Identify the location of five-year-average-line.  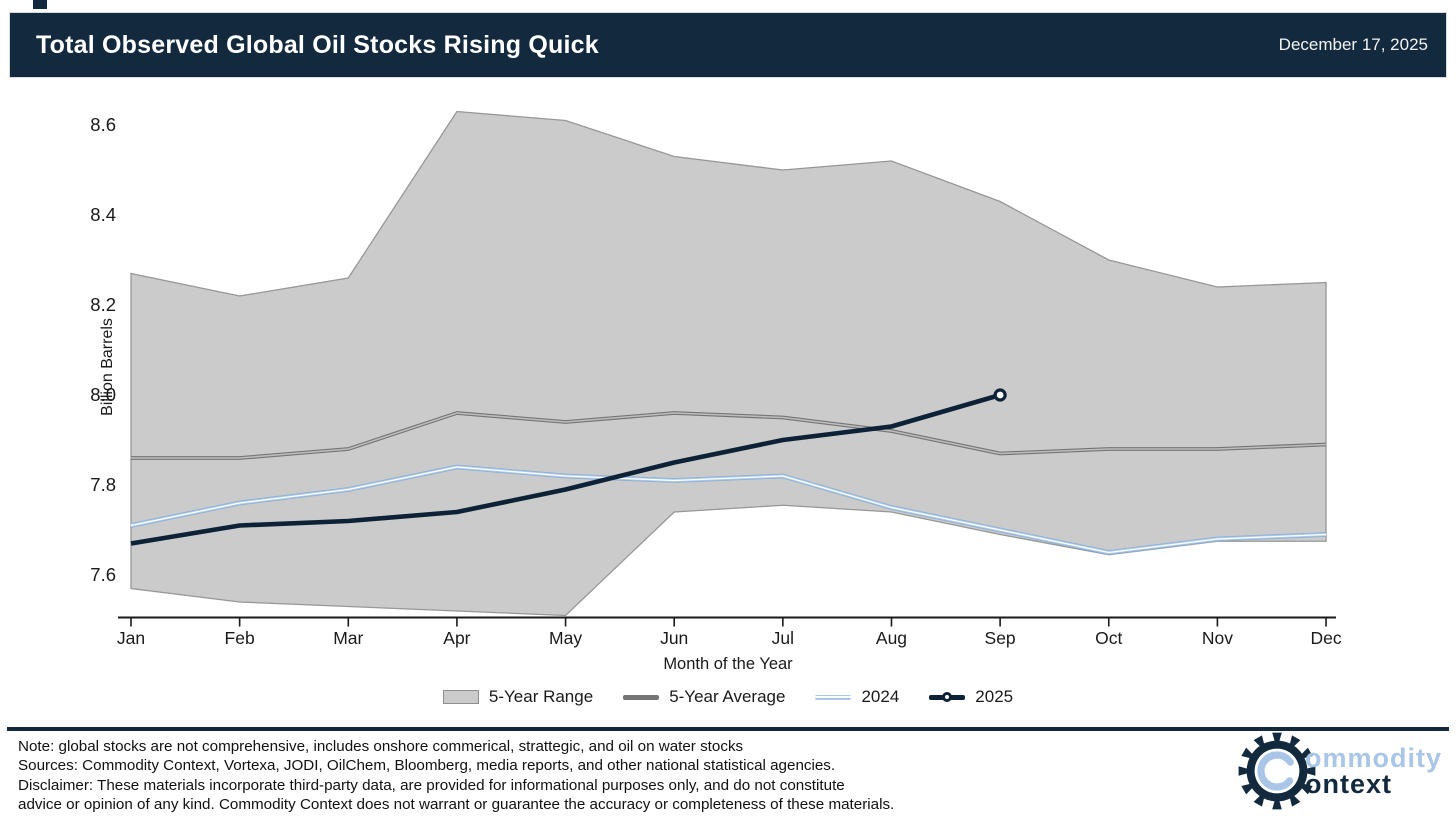
(729, 435).